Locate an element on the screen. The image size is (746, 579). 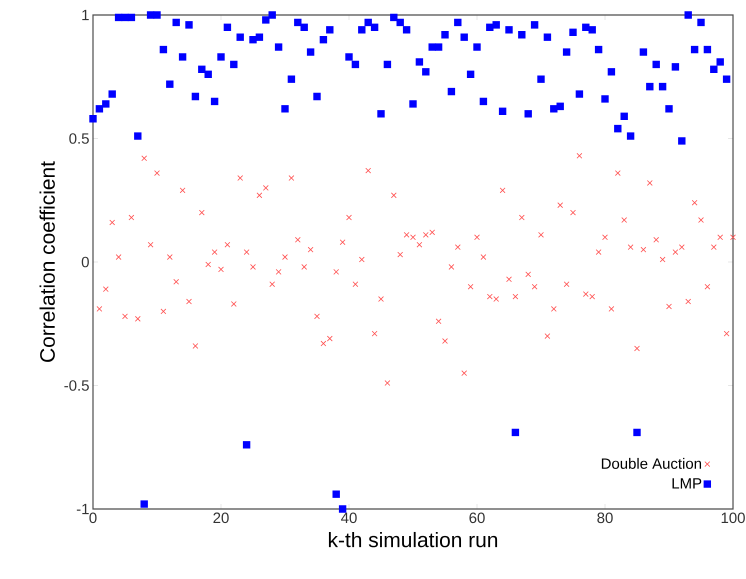
x-tick-label: 0 is located at coordinates (93, 518).